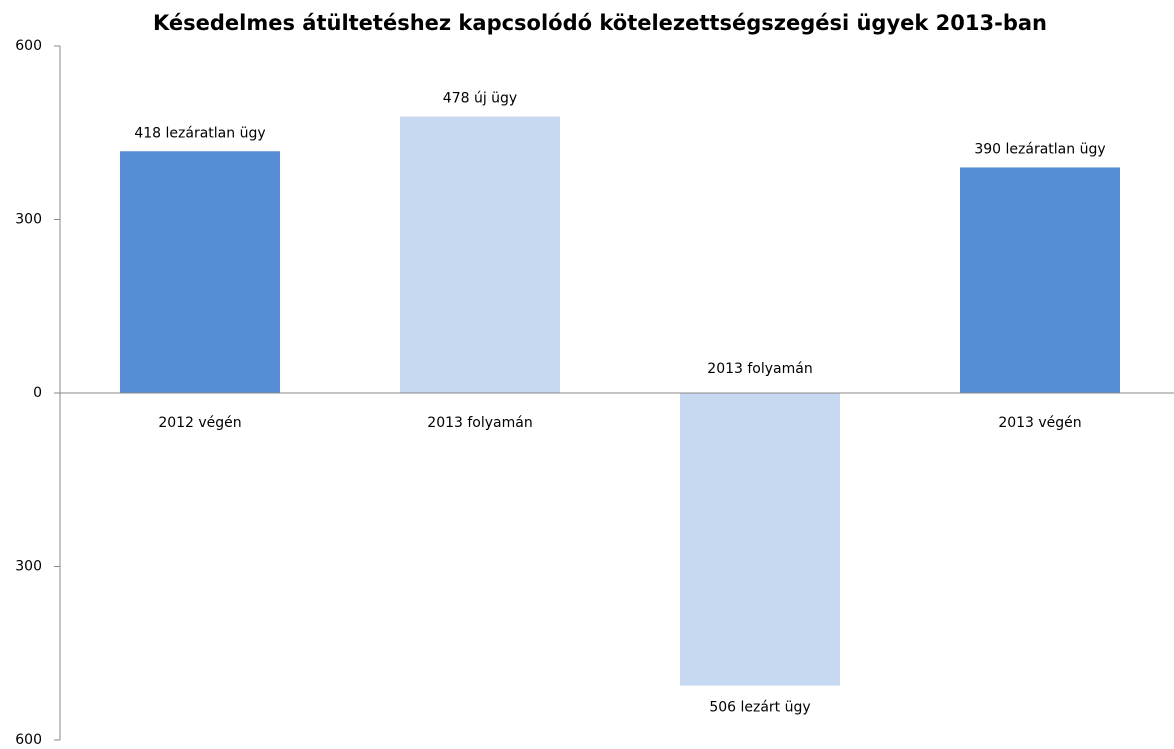  I want to click on data-label: 506 lezárt ügy, so click(759, 708).